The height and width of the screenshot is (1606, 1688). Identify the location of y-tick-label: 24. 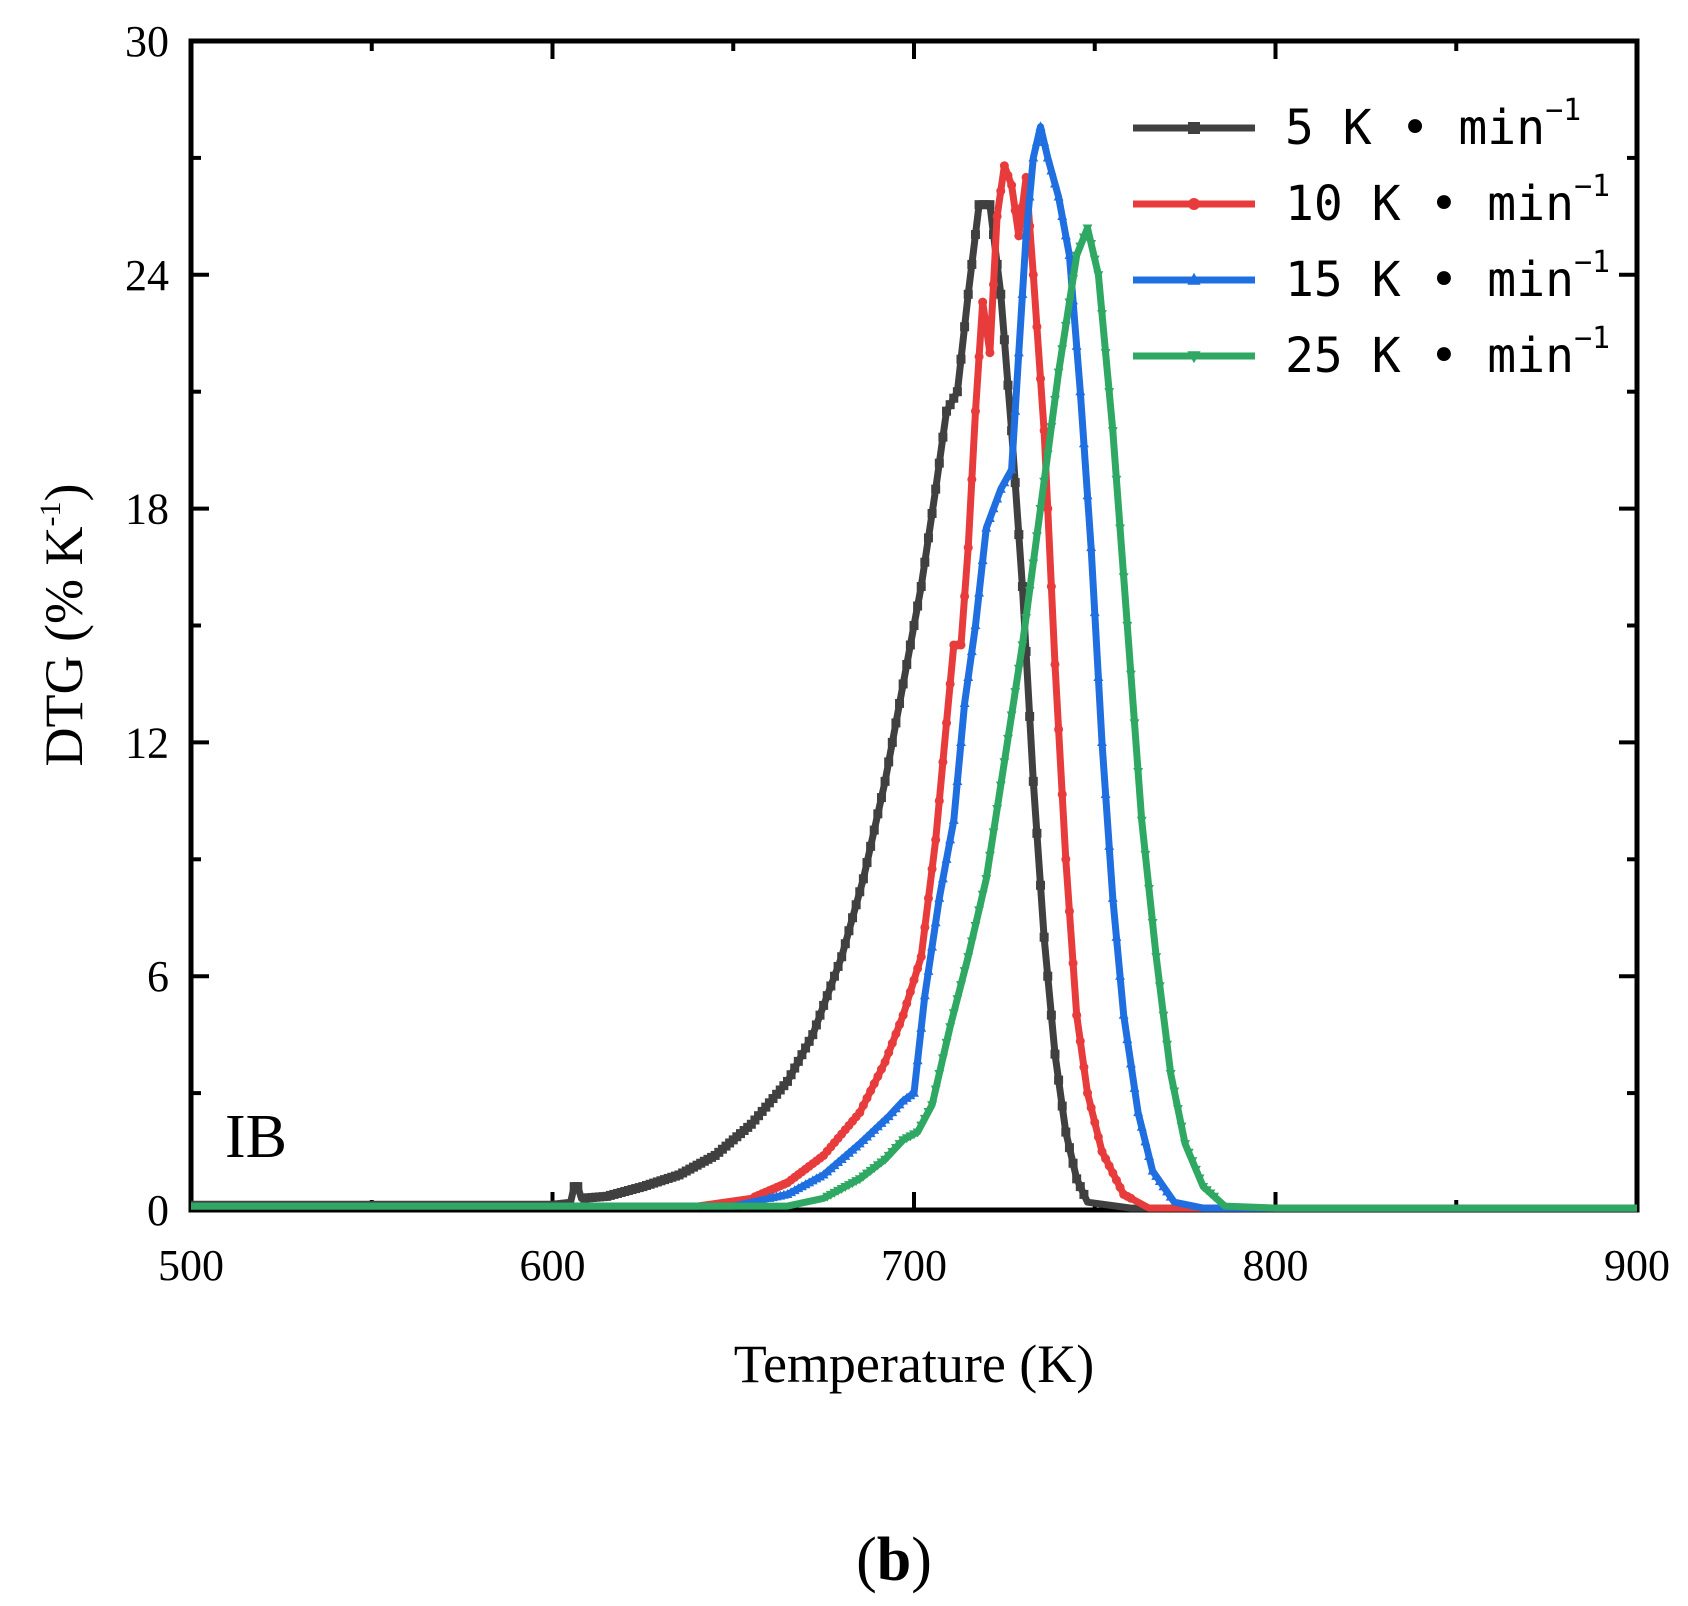
(147, 275).